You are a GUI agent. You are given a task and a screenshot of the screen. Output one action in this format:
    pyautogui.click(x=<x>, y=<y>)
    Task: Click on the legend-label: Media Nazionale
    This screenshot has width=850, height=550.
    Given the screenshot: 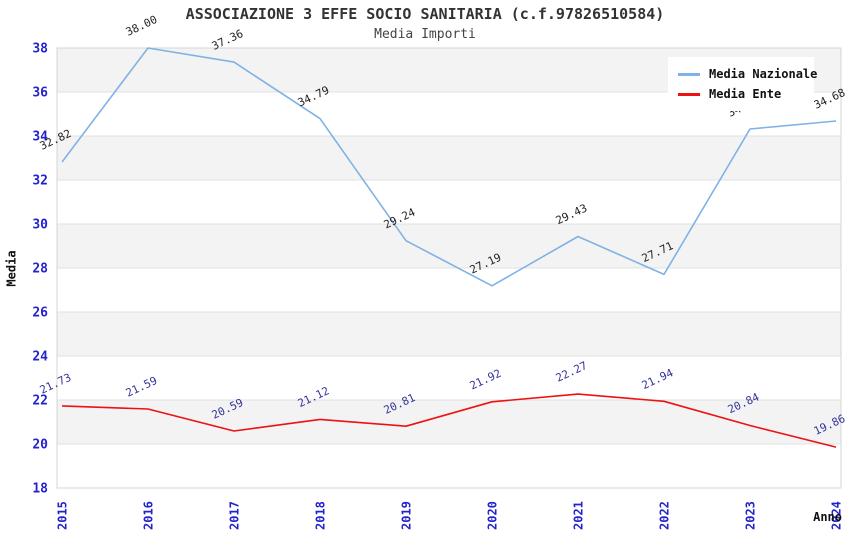 What is the action you would take?
    pyautogui.click(x=763, y=74)
    